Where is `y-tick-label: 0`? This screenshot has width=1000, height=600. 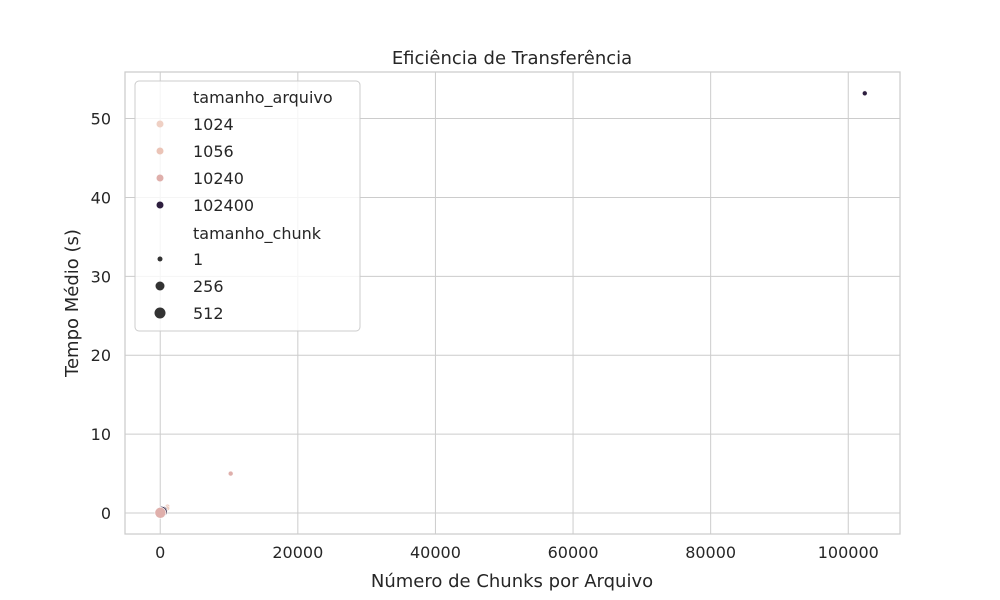 y-tick-label: 0 is located at coordinates (106, 513).